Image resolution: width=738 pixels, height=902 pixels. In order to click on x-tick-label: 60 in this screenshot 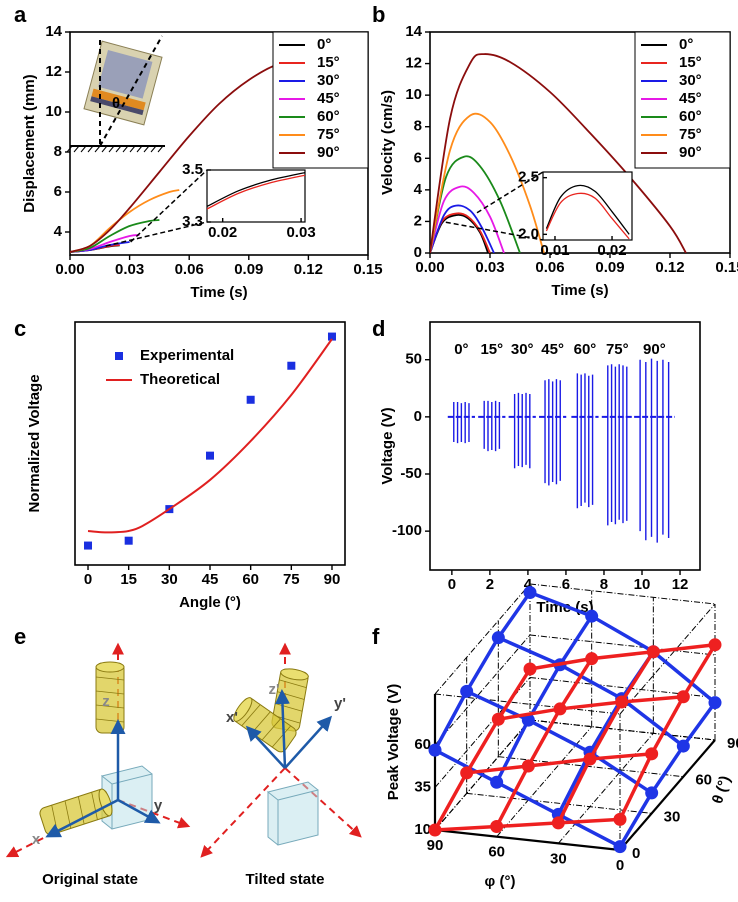, I will do `click(250, 579)`.